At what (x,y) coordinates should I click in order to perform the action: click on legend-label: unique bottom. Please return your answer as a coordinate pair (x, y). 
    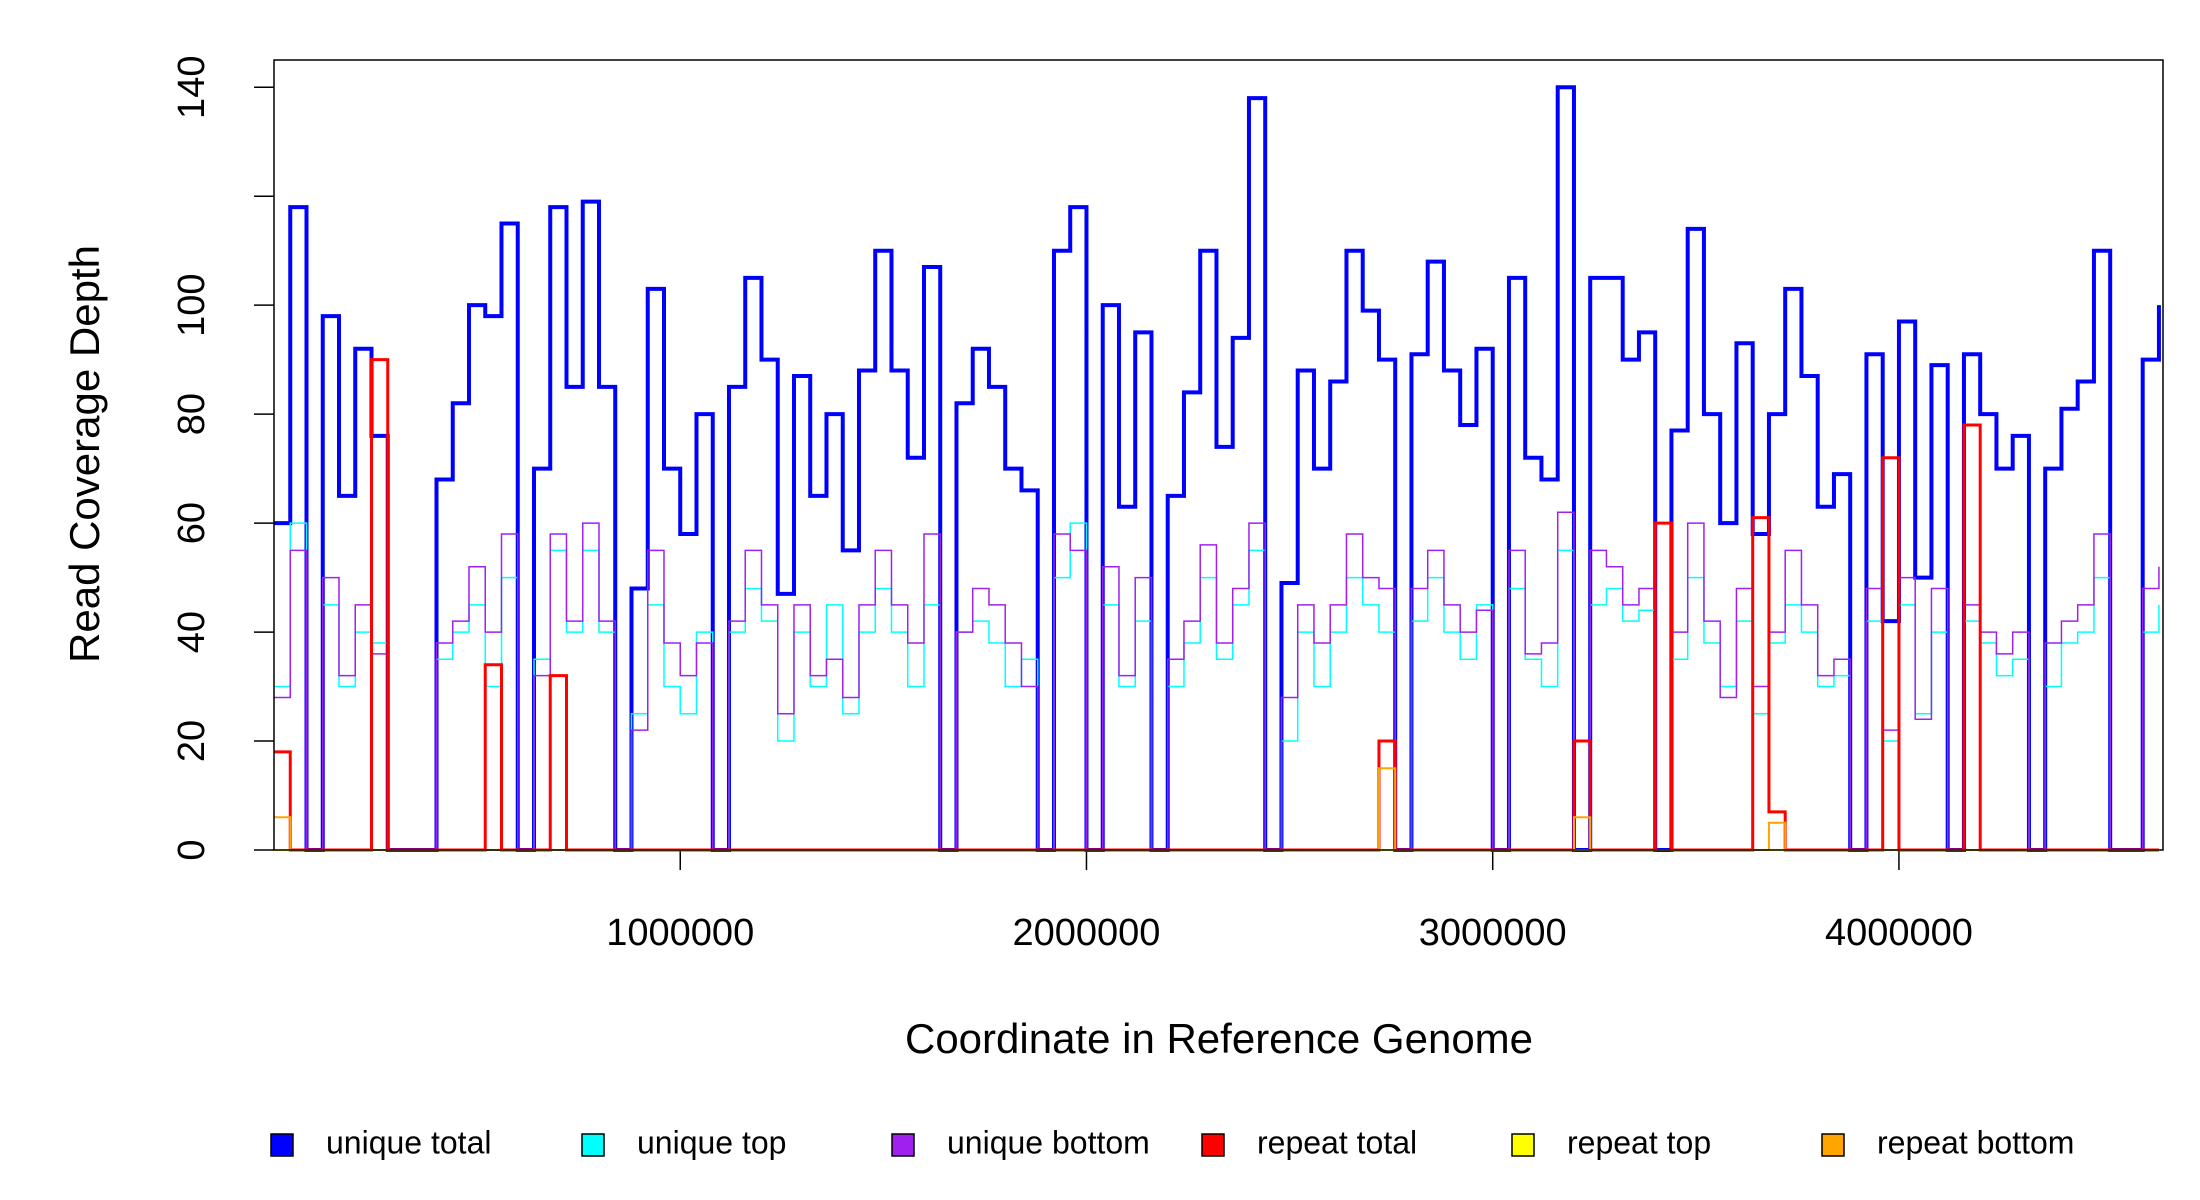
    Looking at the image, I should click on (1048, 1142).